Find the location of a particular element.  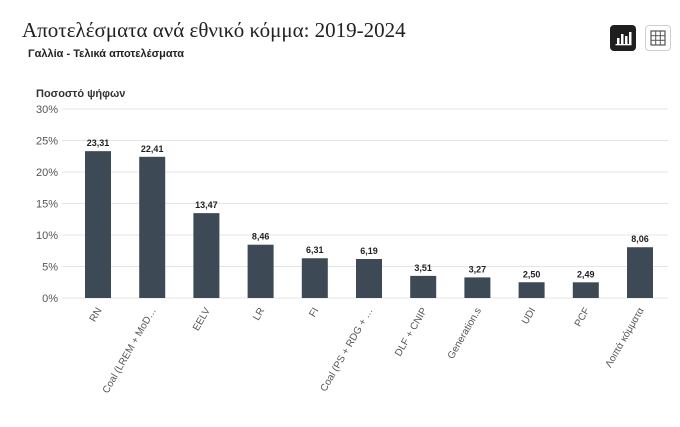

x-tick-label: RN is located at coordinates (96, 315).